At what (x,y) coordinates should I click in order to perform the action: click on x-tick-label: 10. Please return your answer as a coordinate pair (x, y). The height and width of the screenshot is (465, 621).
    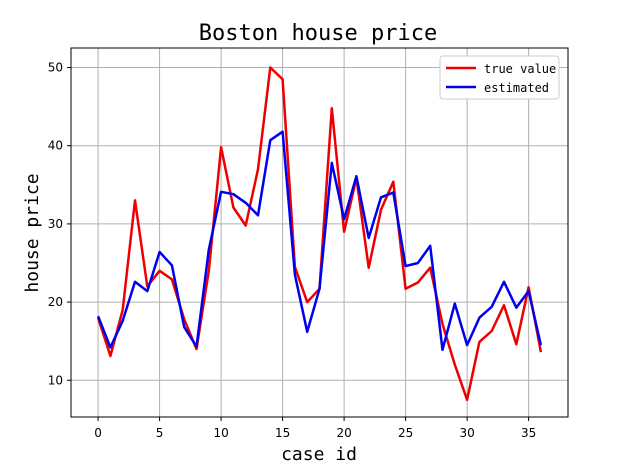
    Looking at the image, I should click on (220, 433).